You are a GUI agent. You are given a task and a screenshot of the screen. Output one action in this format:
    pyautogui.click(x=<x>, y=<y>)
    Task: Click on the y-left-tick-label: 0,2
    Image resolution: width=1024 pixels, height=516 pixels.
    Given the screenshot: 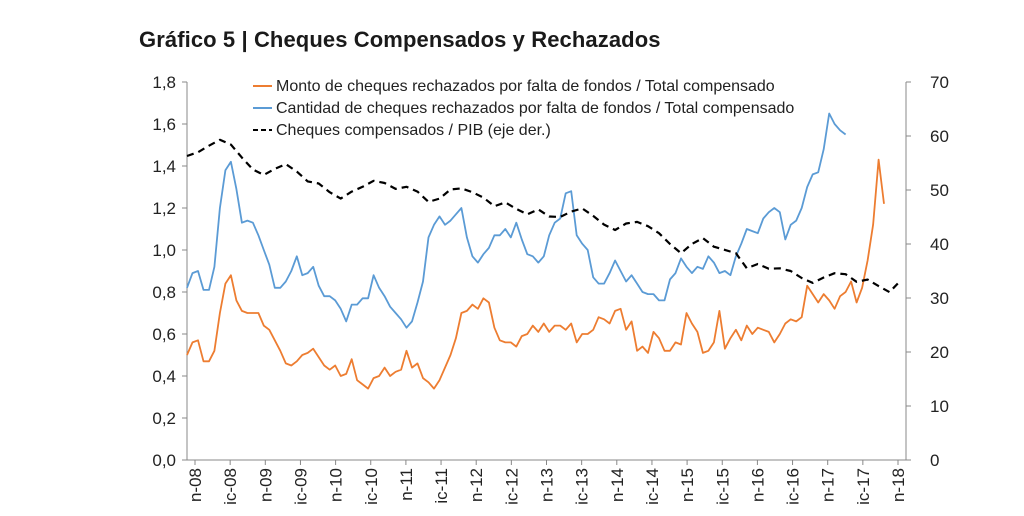 What is the action you would take?
    pyautogui.click(x=164, y=418)
    